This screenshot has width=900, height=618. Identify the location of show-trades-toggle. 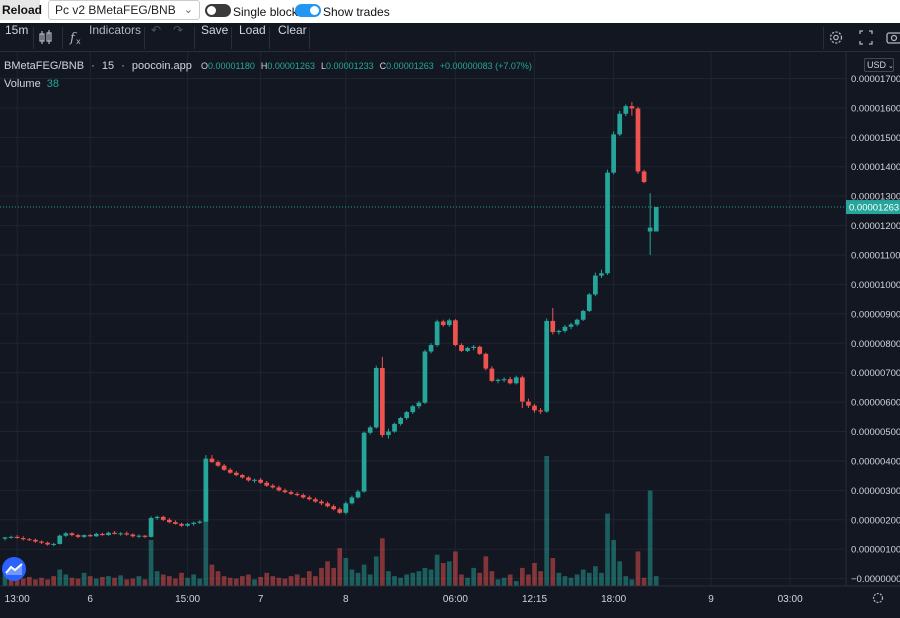
(308, 10).